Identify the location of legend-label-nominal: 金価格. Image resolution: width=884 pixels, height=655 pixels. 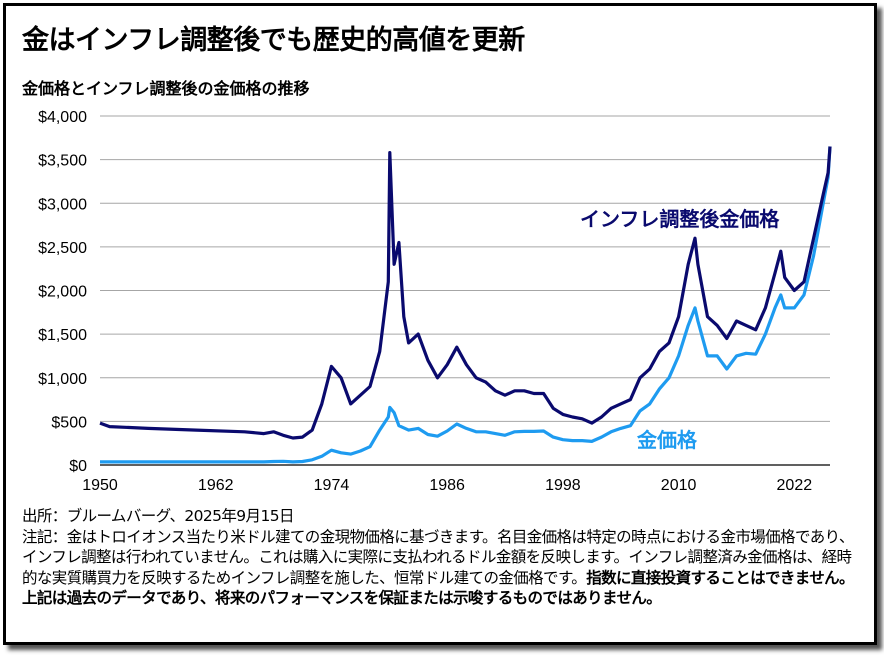
(667, 440).